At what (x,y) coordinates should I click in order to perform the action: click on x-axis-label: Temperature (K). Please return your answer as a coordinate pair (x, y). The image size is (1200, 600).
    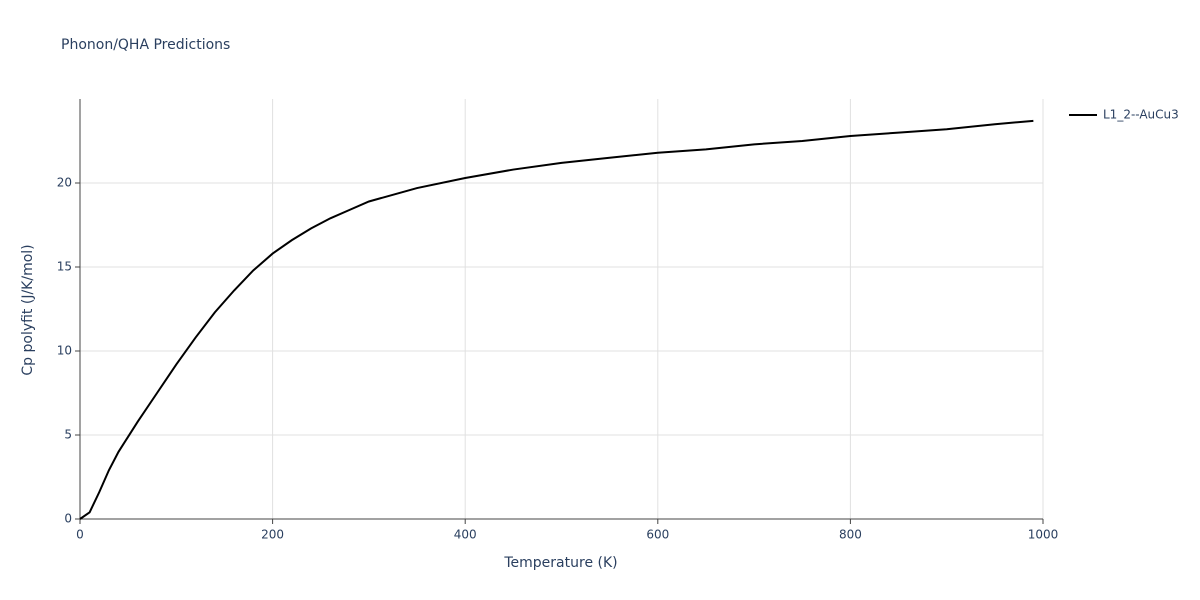
    Looking at the image, I should click on (560, 563).